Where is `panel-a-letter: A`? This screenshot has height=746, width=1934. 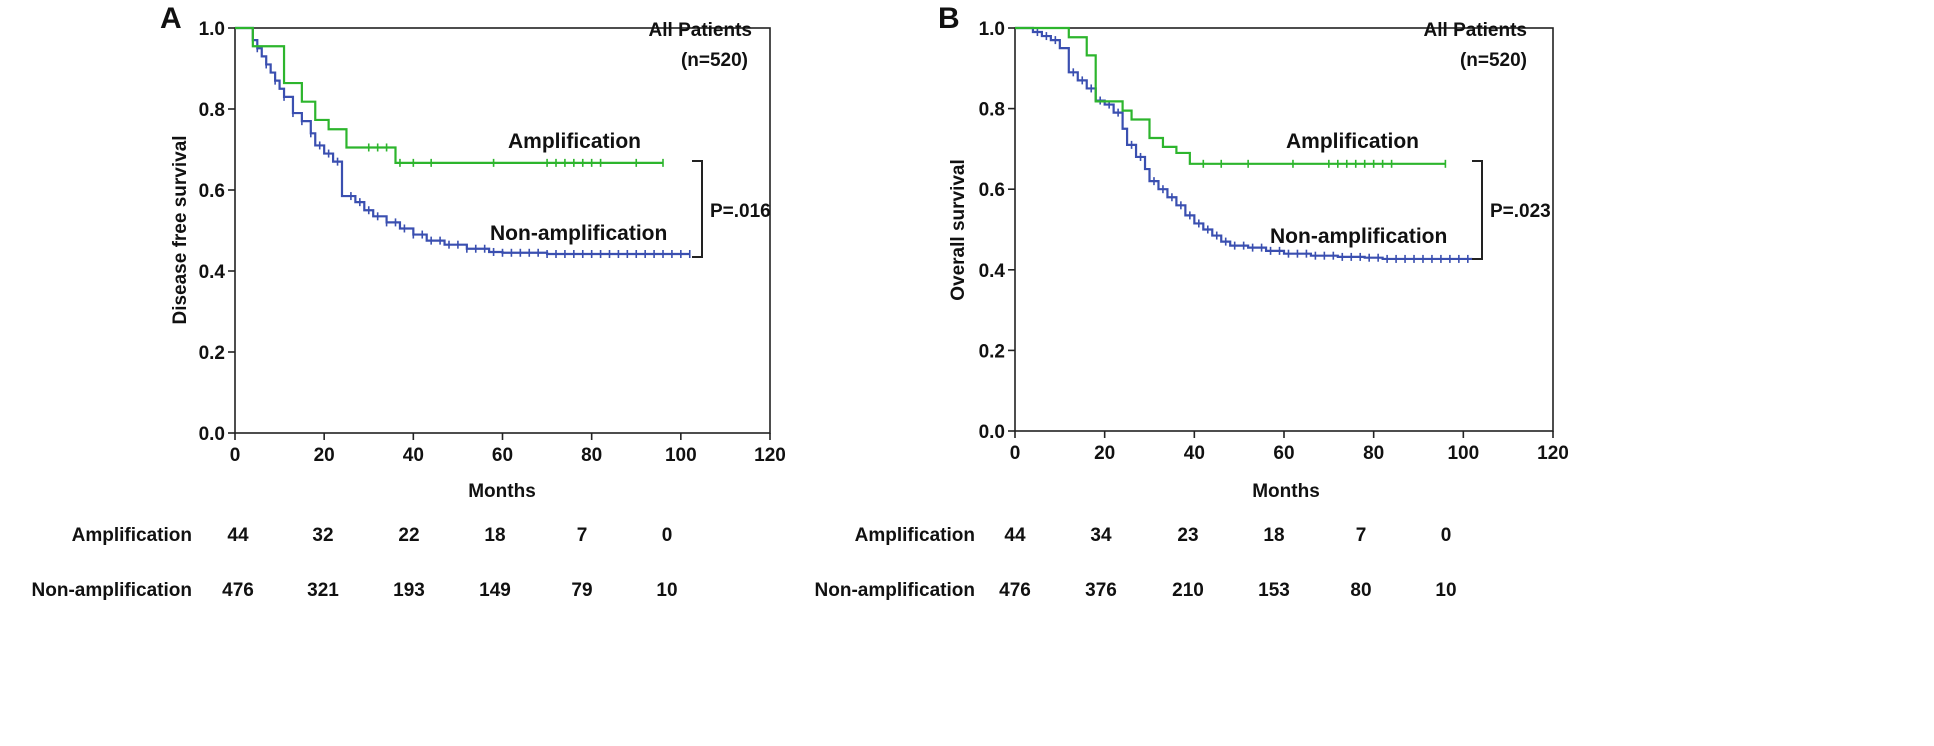
panel-a-letter: A is located at coordinates (171, 18).